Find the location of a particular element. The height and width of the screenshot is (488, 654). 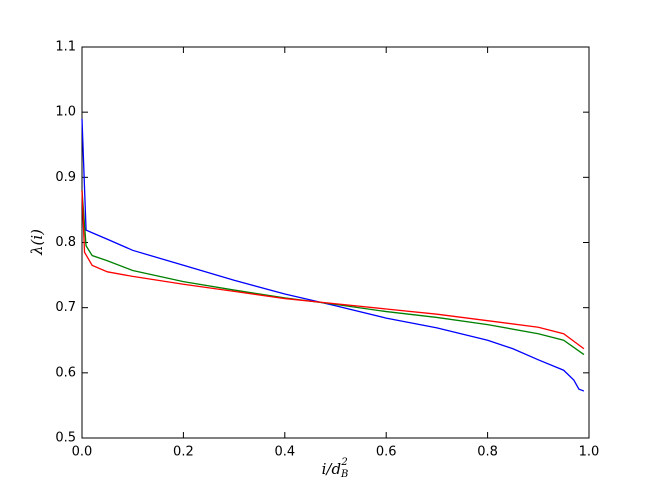

y-tick-label: 0.7 is located at coordinates (65, 307).